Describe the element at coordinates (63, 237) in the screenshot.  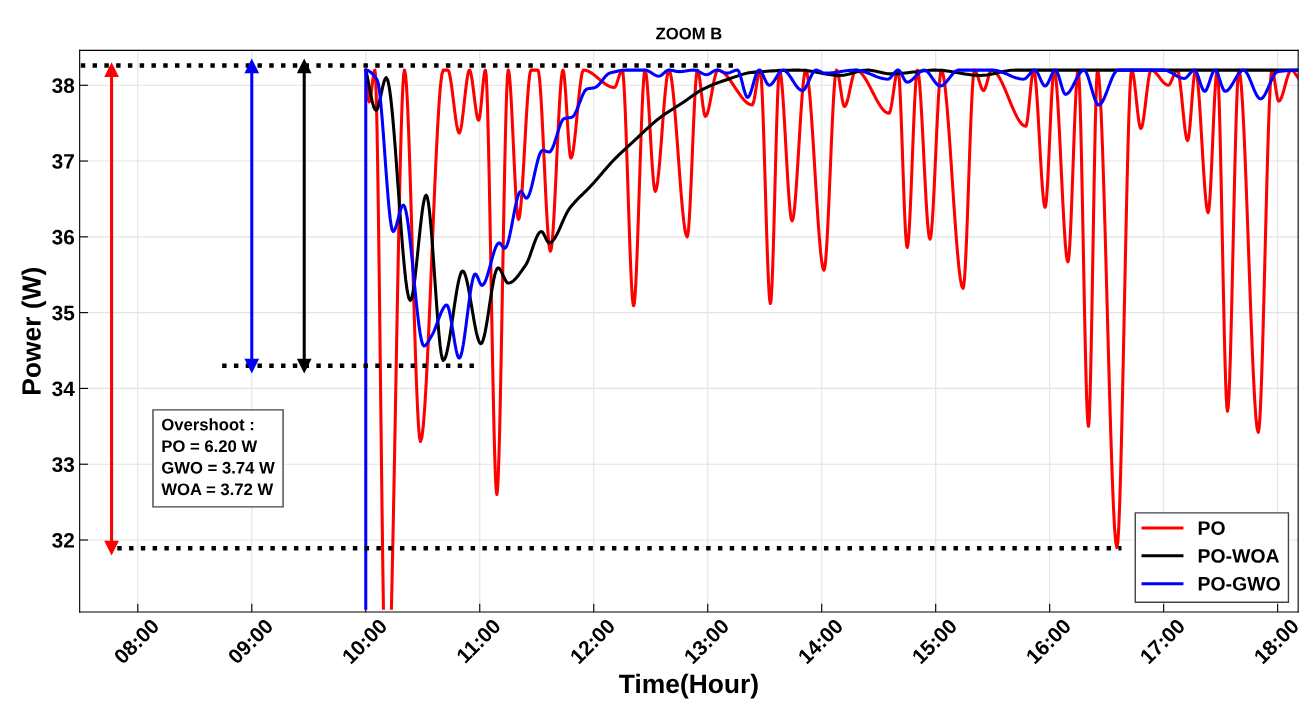
I see `y-tick-label: 36` at that location.